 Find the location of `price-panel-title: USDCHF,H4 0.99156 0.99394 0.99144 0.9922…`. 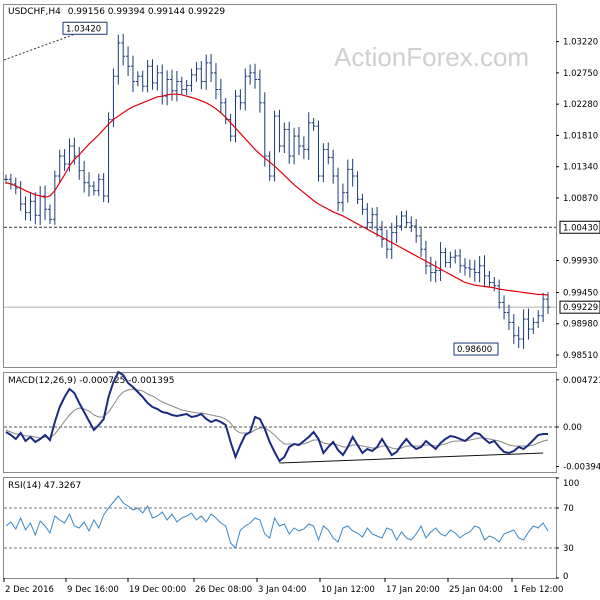

price-panel-title: USDCHF,H4 0.99156 0.99394 0.99144 0.9922… is located at coordinates (116, 12).